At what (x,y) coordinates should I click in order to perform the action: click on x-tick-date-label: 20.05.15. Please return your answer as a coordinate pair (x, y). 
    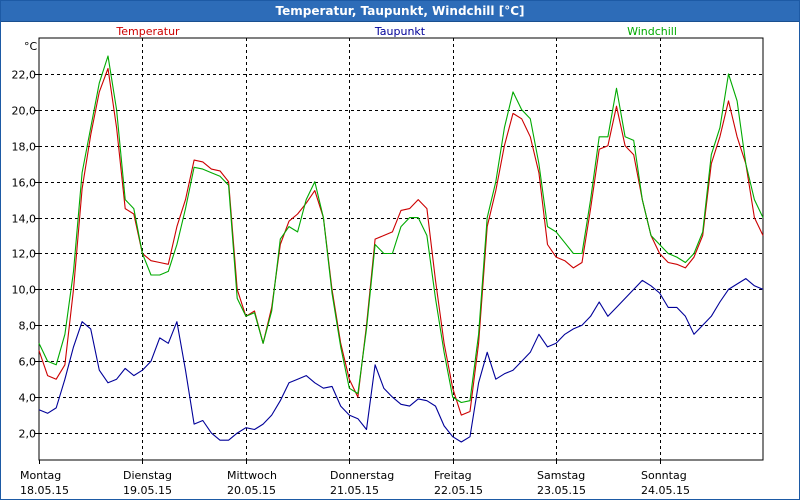
    Looking at the image, I should click on (251, 490).